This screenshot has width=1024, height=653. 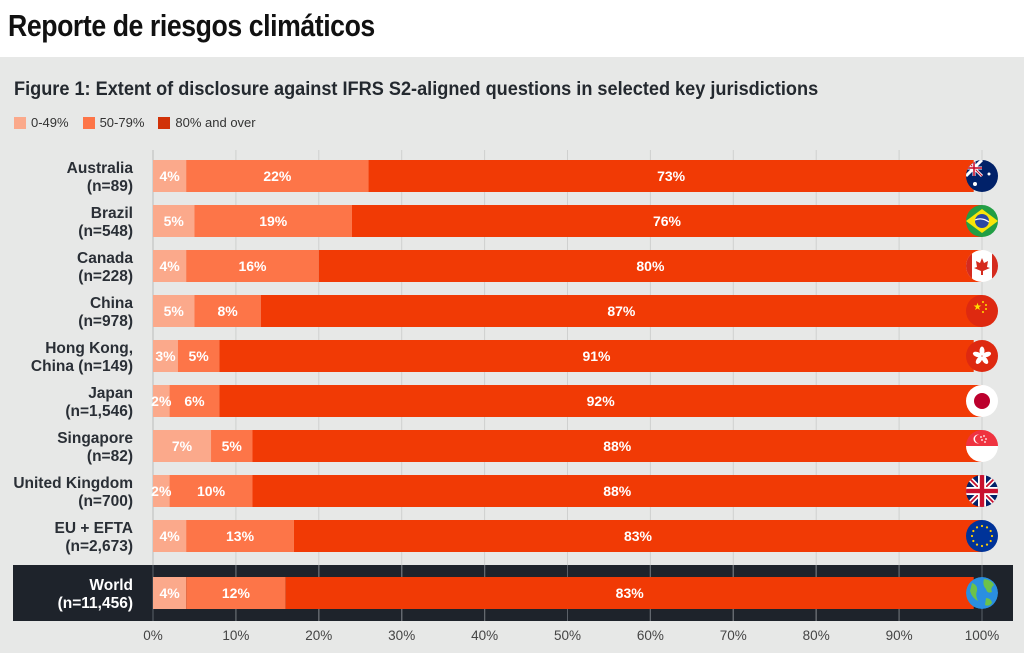 I want to click on bar-value-label: 80%, so click(x=650, y=266).